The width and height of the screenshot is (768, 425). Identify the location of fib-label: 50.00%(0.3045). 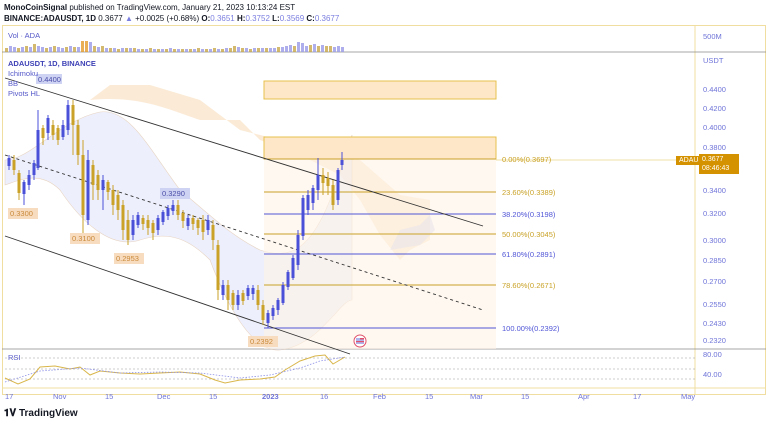
(529, 234).